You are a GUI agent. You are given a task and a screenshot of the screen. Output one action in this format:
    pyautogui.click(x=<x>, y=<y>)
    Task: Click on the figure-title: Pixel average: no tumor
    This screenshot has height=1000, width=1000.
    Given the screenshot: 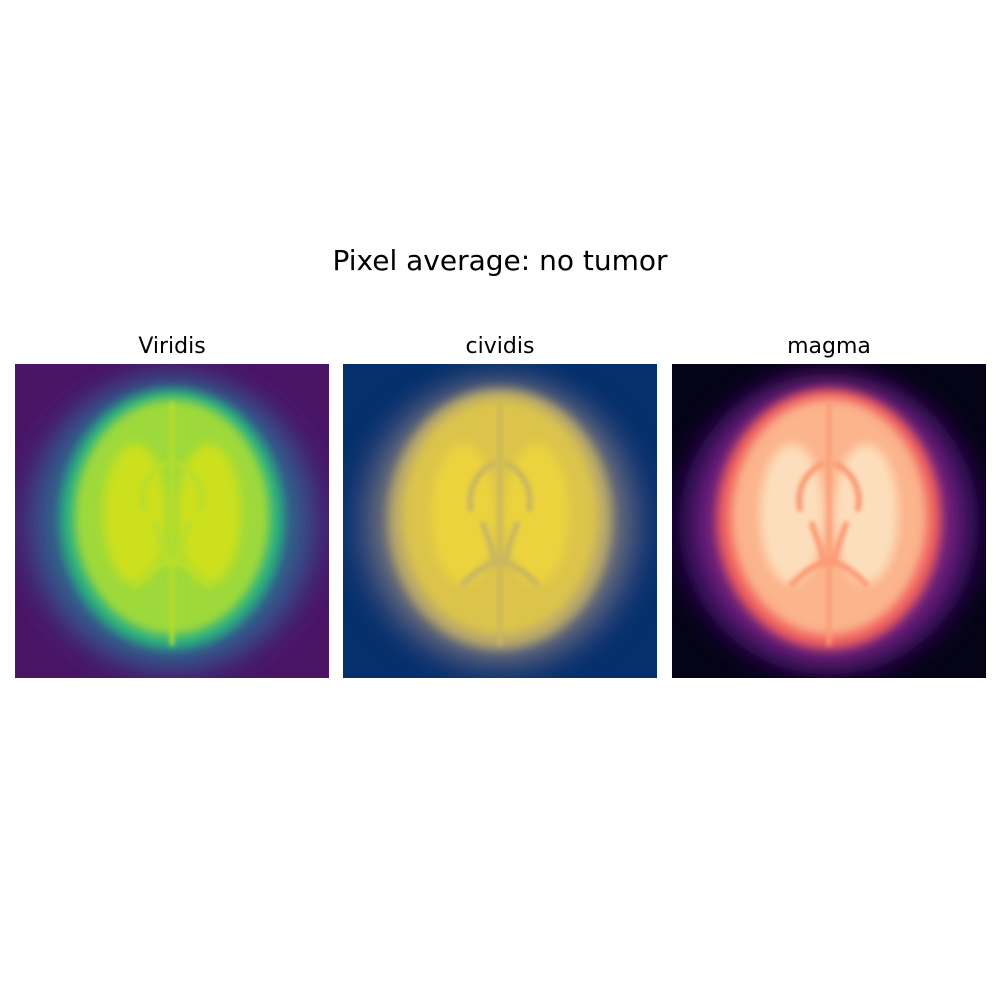 What is the action you would take?
    pyautogui.click(x=500, y=260)
    